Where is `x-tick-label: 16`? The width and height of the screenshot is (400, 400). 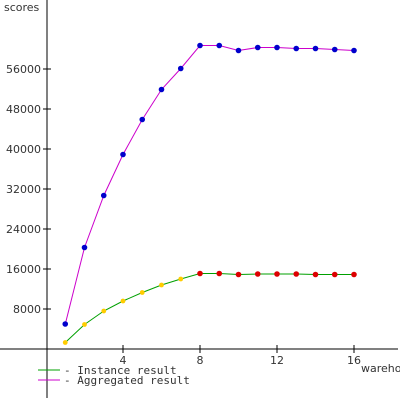 x-tick-label: 16 is located at coordinates (354, 360).